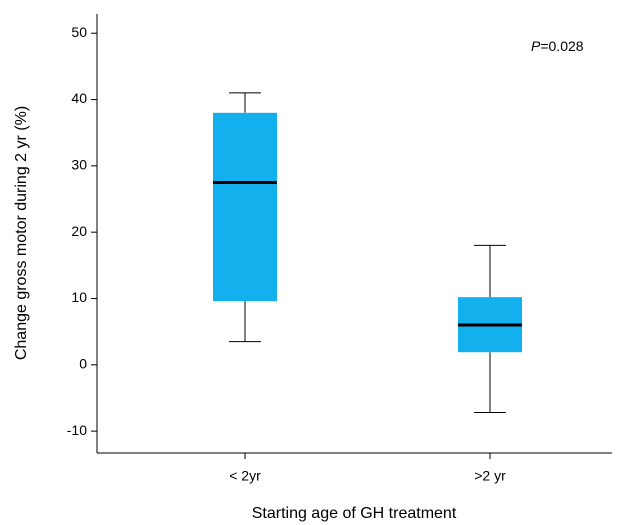  What do you see at coordinates (561, 46) in the screenshot?
I see `annotation-value: =0.028` at bounding box center [561, 46].